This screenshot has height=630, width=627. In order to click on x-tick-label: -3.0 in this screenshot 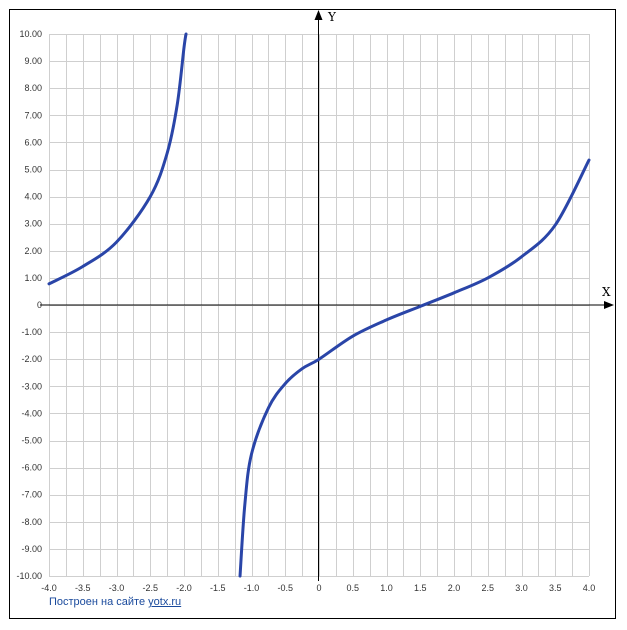, I will do `click(117, 588)`.